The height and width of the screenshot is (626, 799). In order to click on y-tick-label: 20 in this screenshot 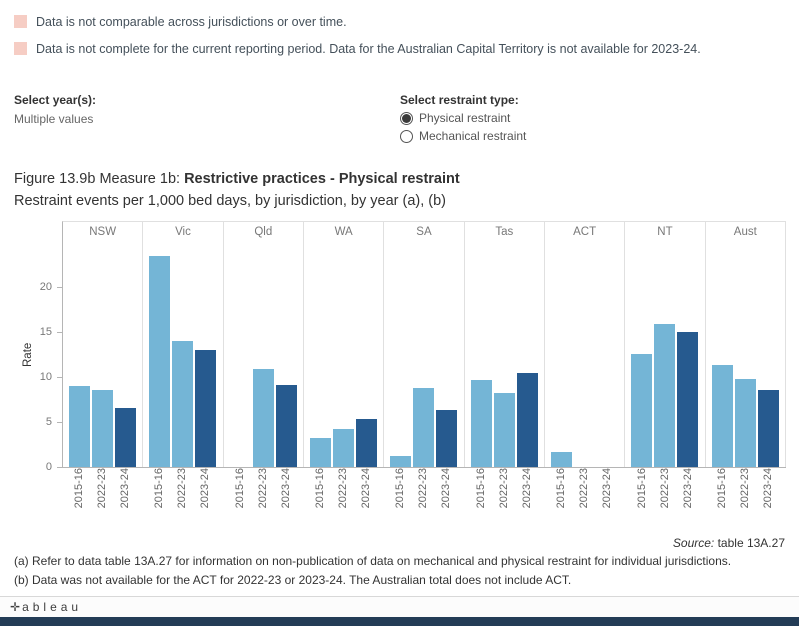, I will do `click(45, 286)`.